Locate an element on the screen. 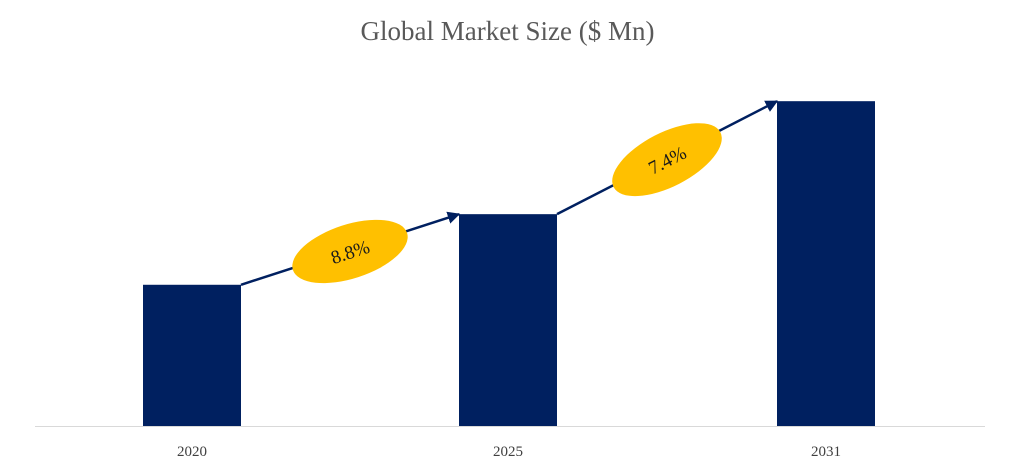 The image size is (1015, 461). bar-2025 is located at coordinates (508, 320).